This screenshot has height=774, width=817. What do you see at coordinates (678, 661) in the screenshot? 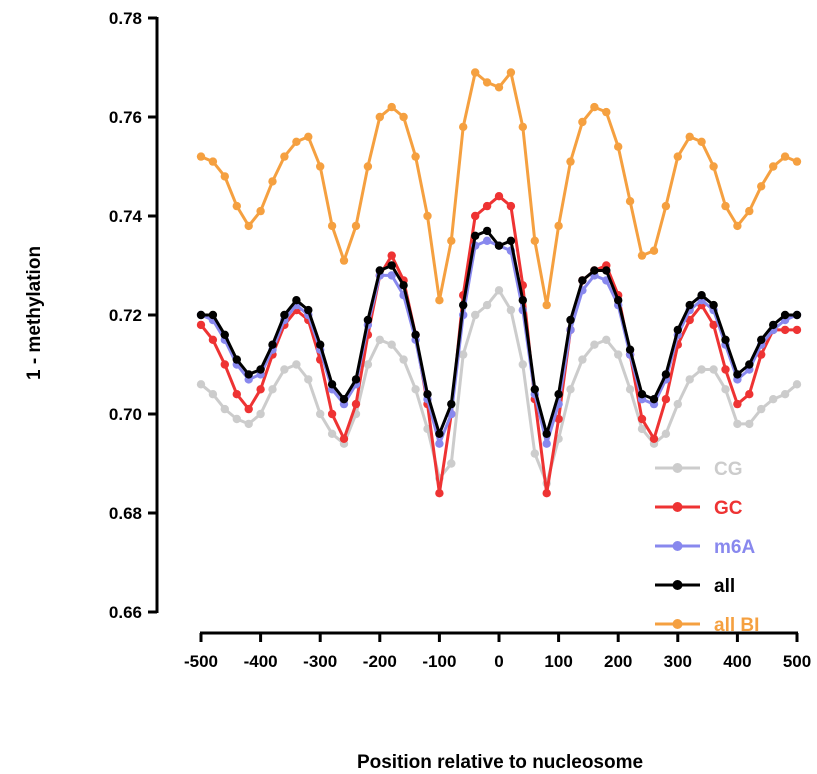
I see `x-tick-label: 300` at bounding box center [678, 661].